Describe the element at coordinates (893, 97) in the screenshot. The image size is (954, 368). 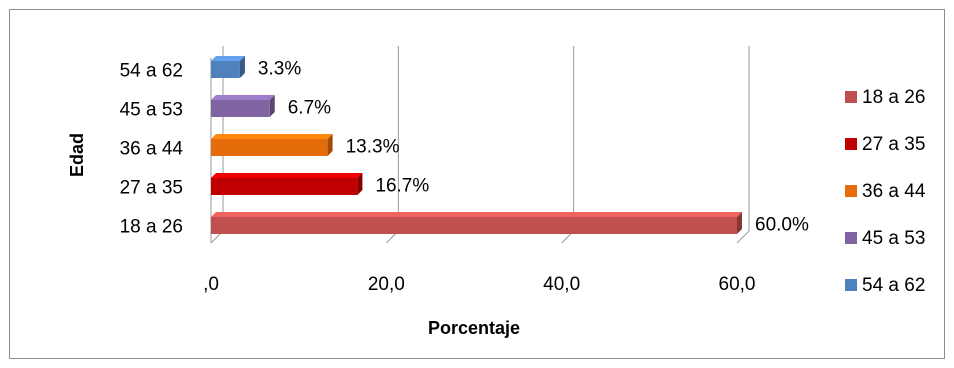
I see `legend-label: 18 a 26` at that location.